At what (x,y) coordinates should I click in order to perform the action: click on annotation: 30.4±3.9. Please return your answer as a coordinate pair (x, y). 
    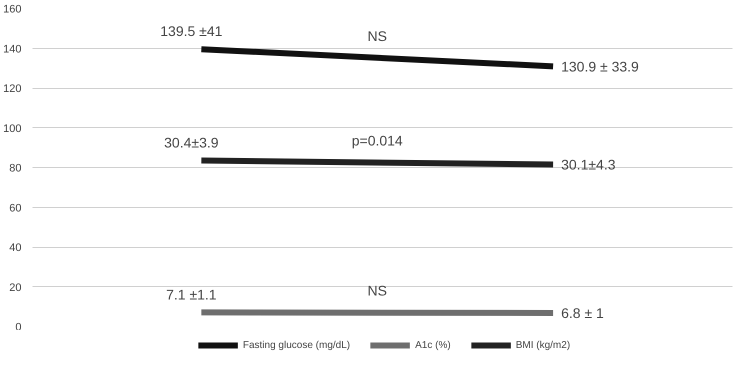
    Looking at the image, I should click on (191, 142).